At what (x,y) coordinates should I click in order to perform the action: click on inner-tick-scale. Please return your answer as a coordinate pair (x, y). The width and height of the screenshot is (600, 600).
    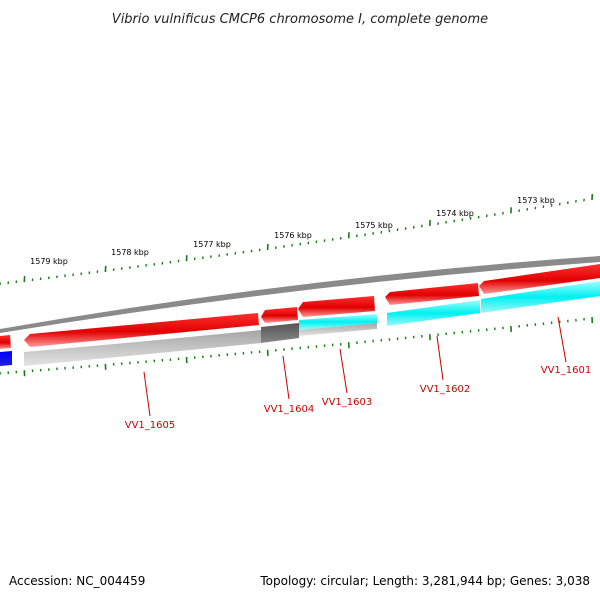
    Looking at the image, I should click on (297, 347).